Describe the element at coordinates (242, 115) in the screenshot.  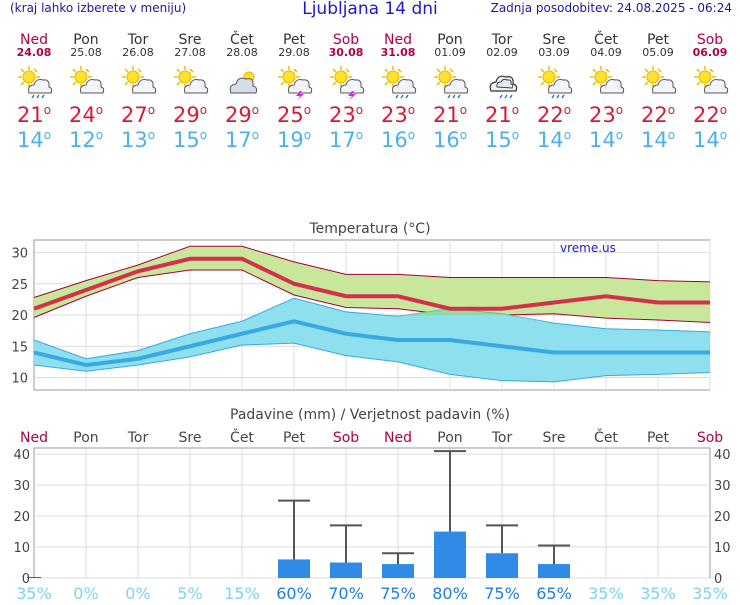
I see `max-temperature: 29o` at that location.